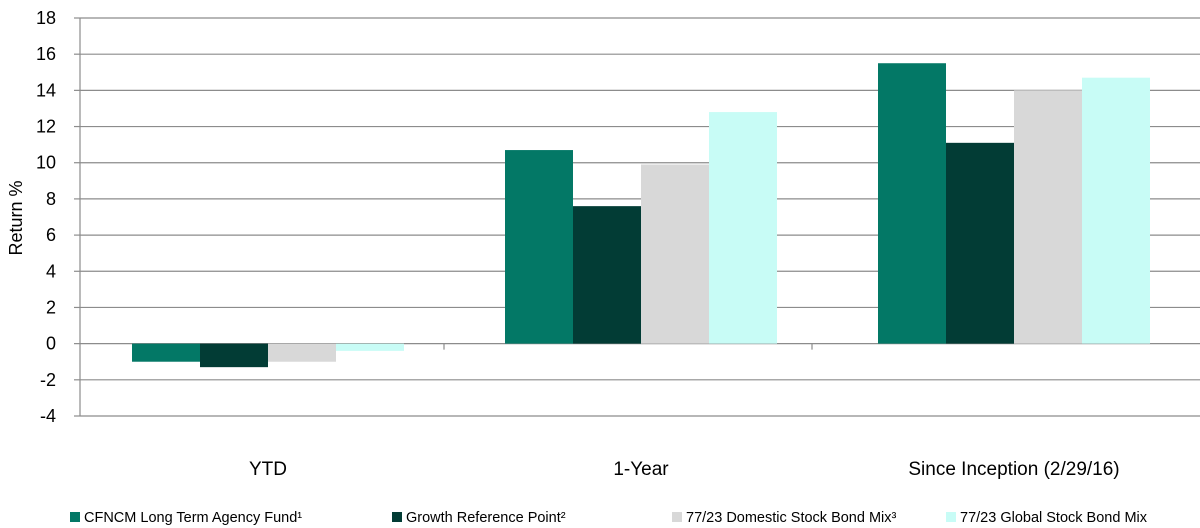 The image size is (1200, 528). What do you see at coordinates (268, 469) in the screenshot?
I see `x-category-label: YTD` at bounding box center [268, 469].